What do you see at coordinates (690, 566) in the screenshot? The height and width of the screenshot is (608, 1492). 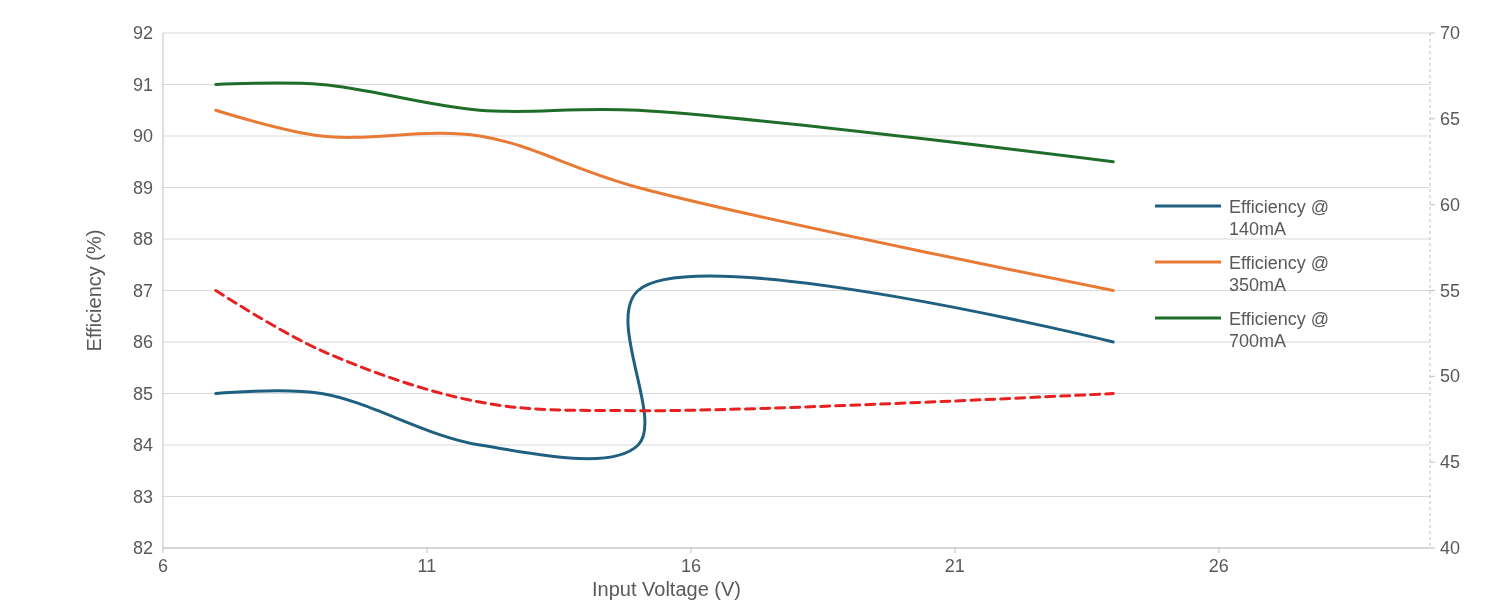 I see `x-tick-label: 16` at bounding box center [690, 566].